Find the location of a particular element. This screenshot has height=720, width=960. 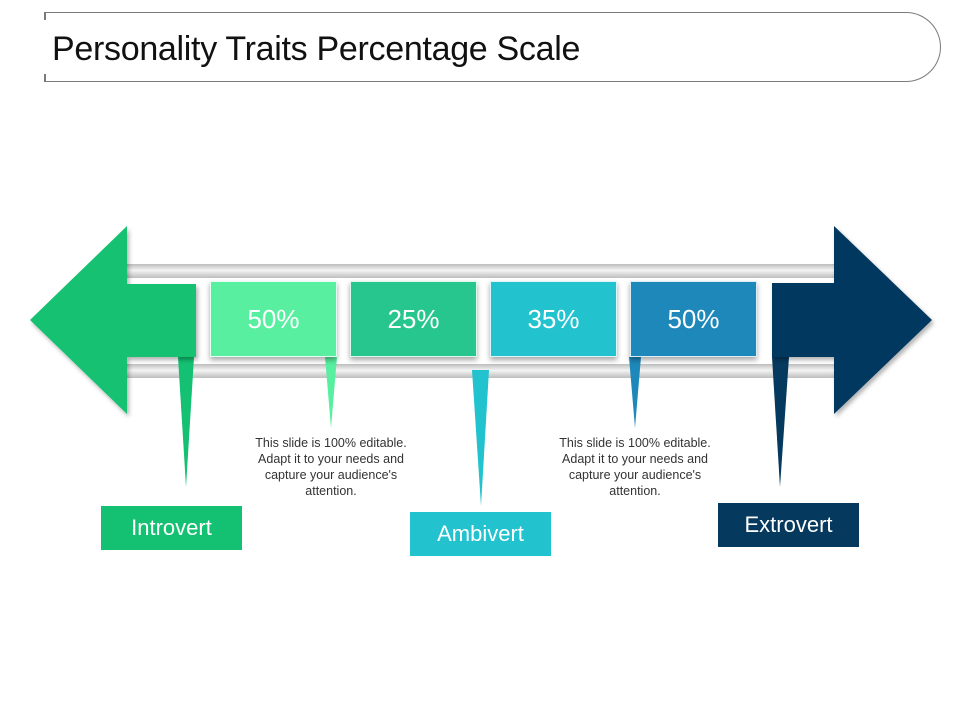

left-arrow is located at coordinates (113, 320).